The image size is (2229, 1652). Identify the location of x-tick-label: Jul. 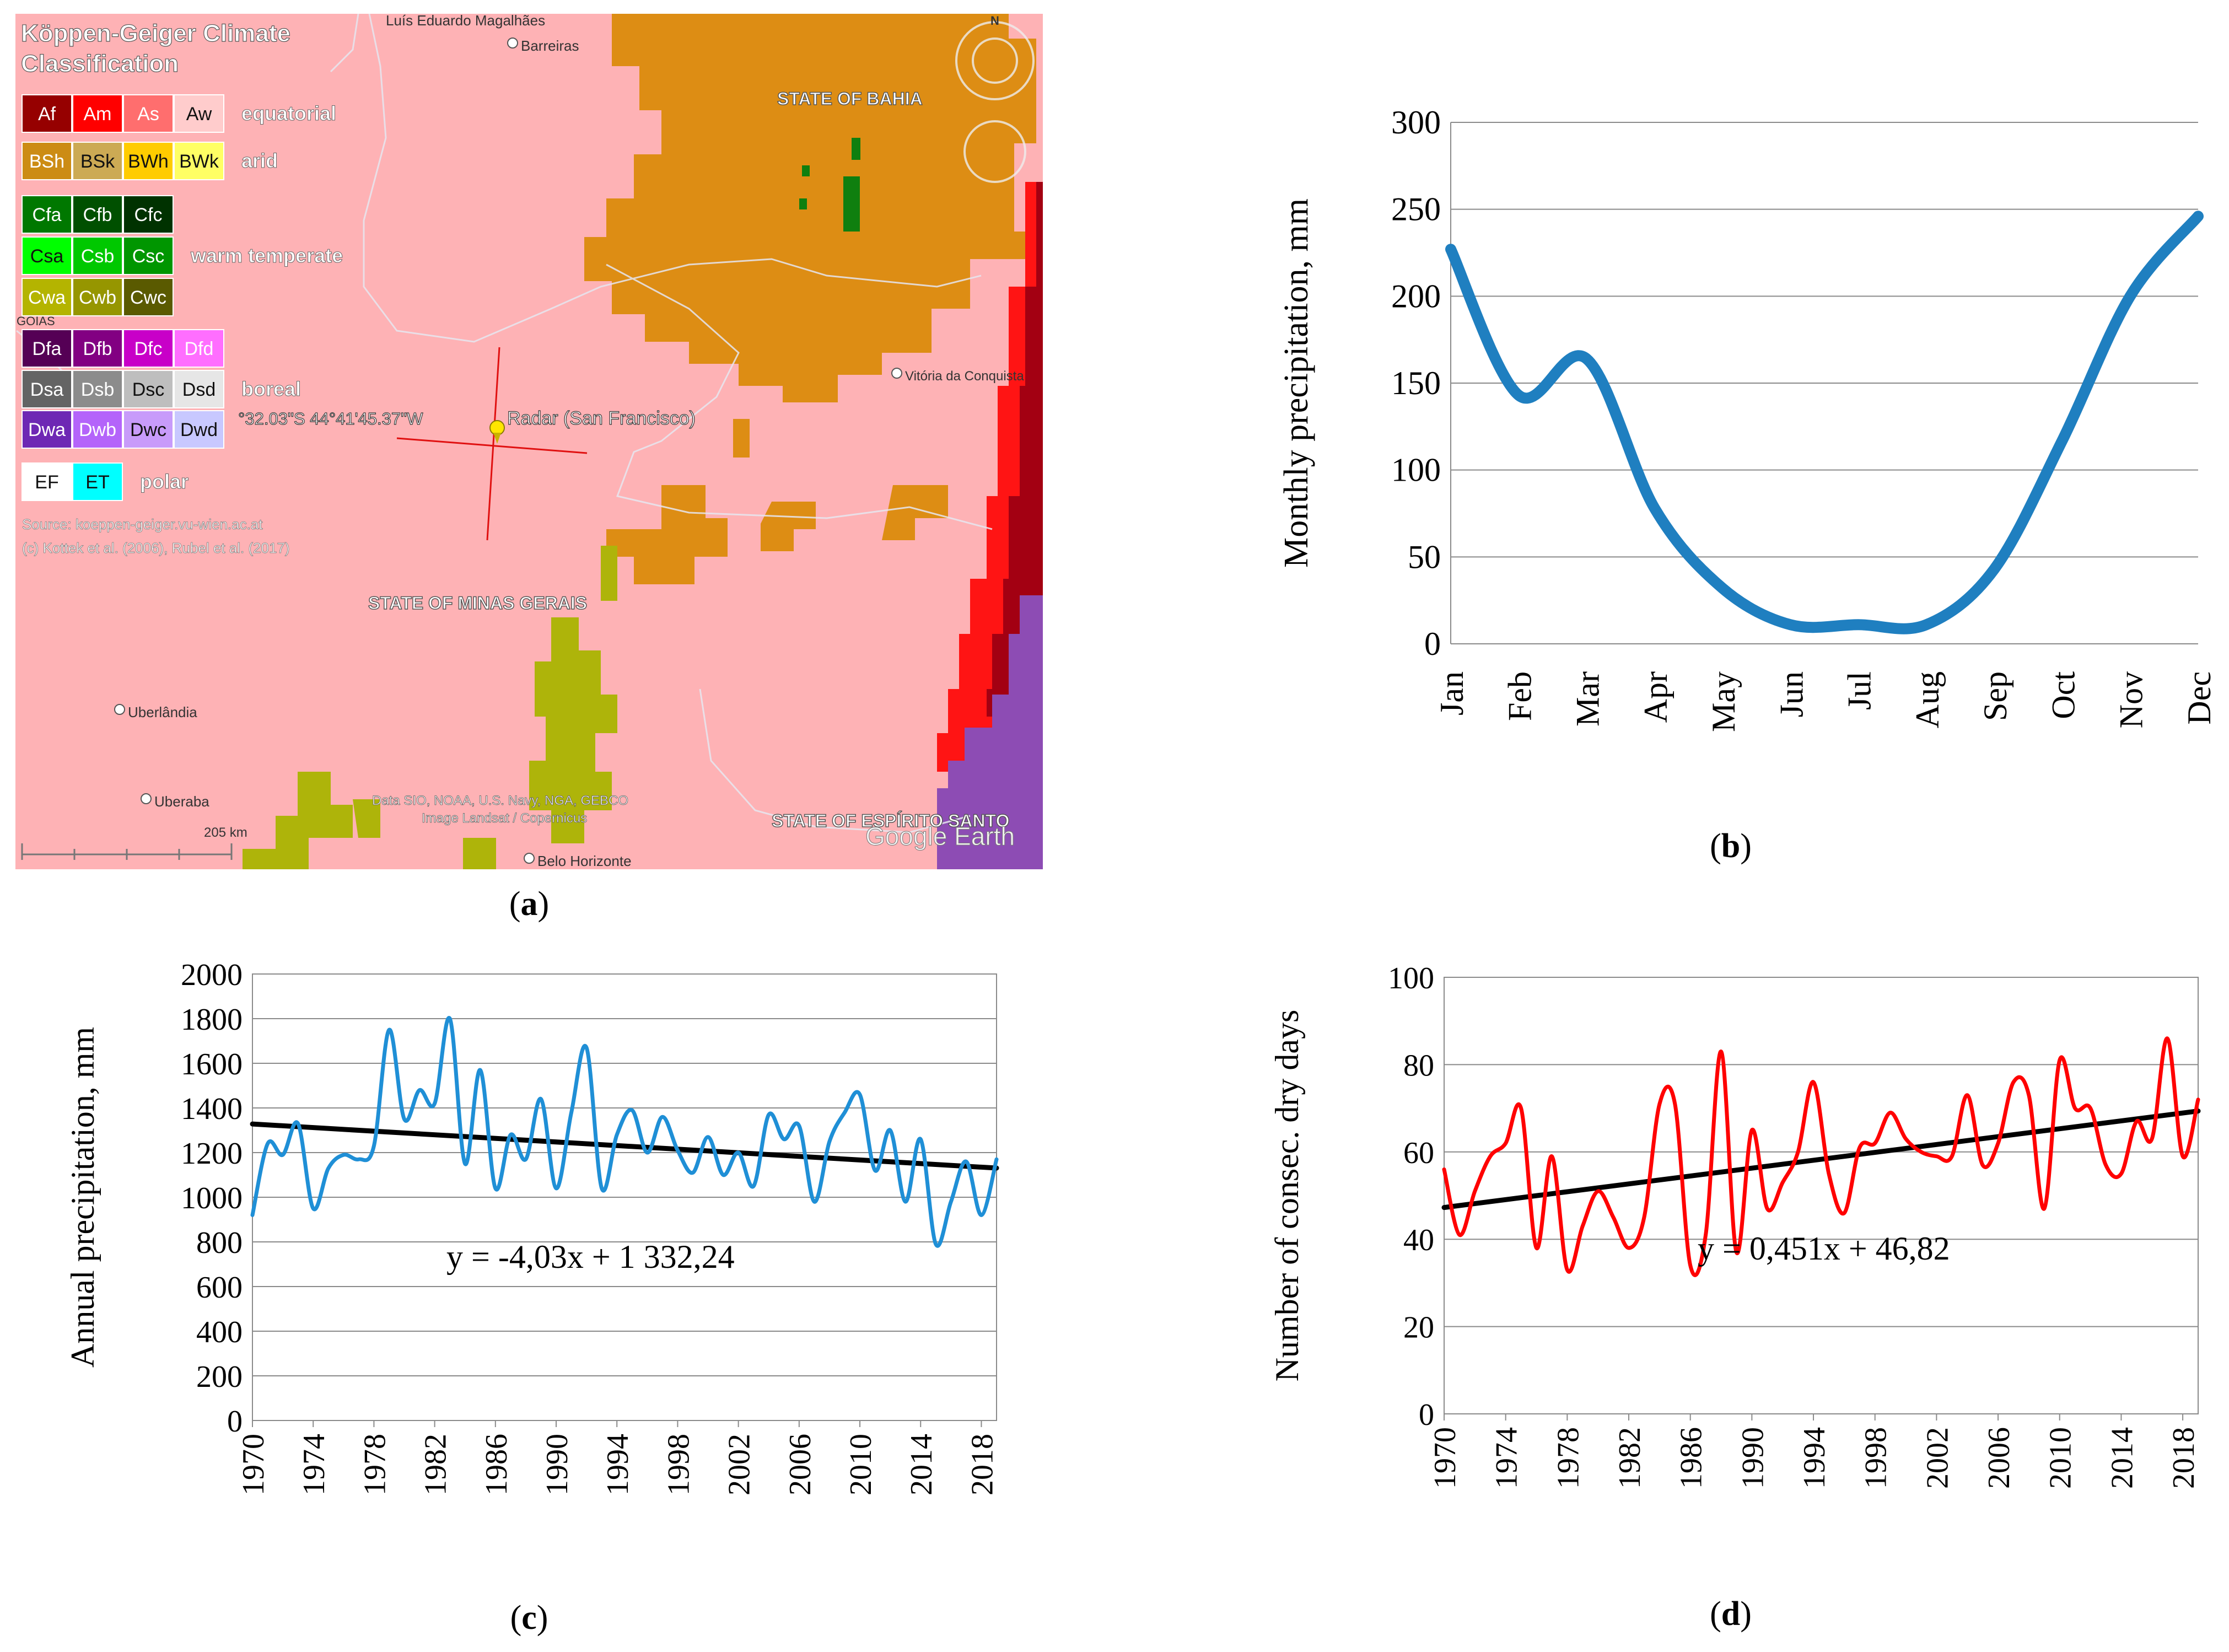
(1860, 690).